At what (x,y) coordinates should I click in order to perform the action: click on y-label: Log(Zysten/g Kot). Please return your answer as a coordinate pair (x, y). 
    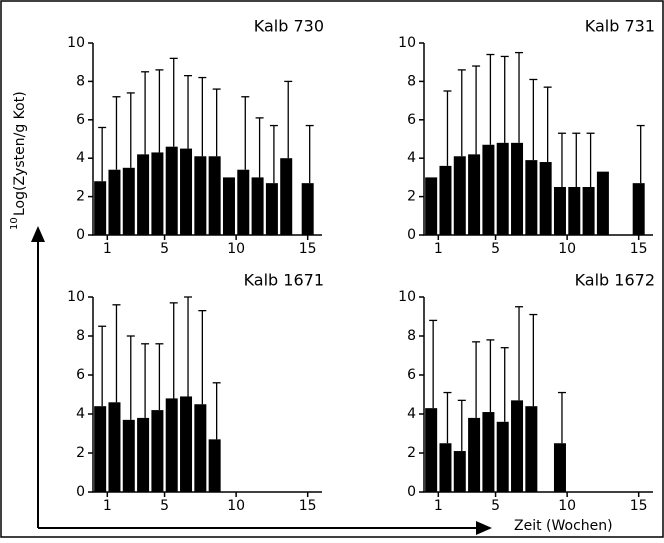
    Looking at the image, I should click on (20, 153).